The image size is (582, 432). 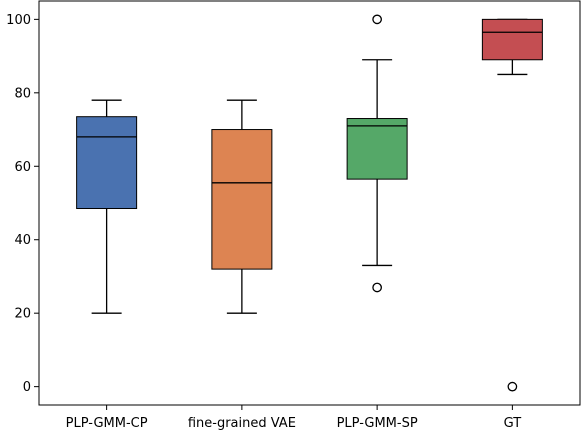 What do you see at coordinates (22, 204) in the screenshot?
I see `y-axis: 0 20 40 60 80 100` at bounding box center [22, 204].